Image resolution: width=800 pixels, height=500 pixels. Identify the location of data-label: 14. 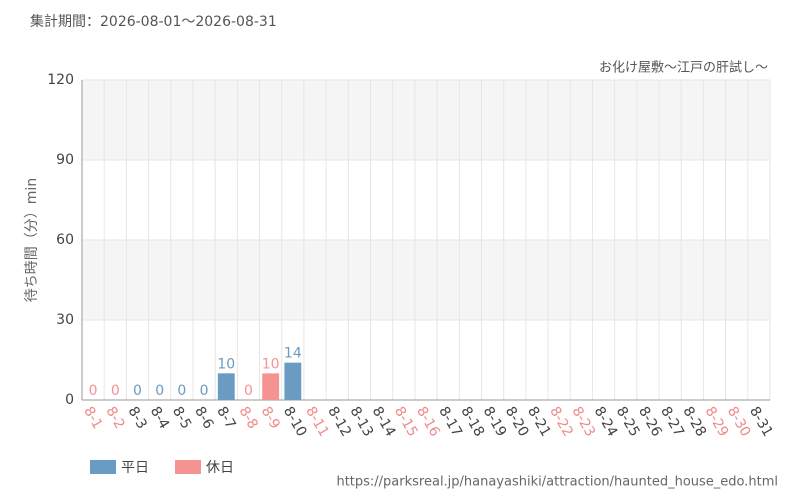
(293, 354).